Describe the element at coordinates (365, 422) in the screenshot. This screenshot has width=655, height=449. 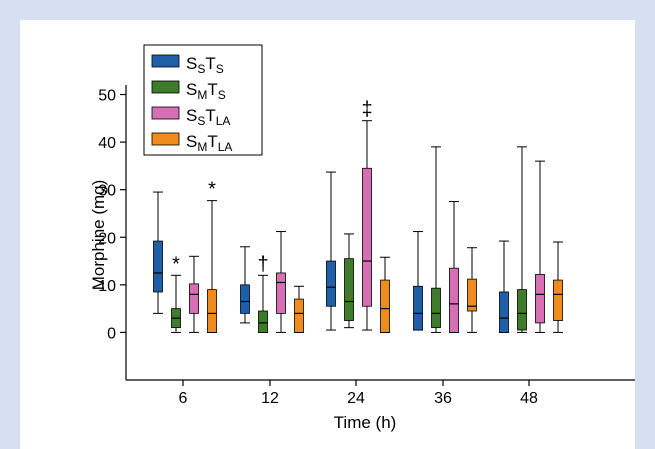
I see `x-axis-title: Time (h)` at that location.